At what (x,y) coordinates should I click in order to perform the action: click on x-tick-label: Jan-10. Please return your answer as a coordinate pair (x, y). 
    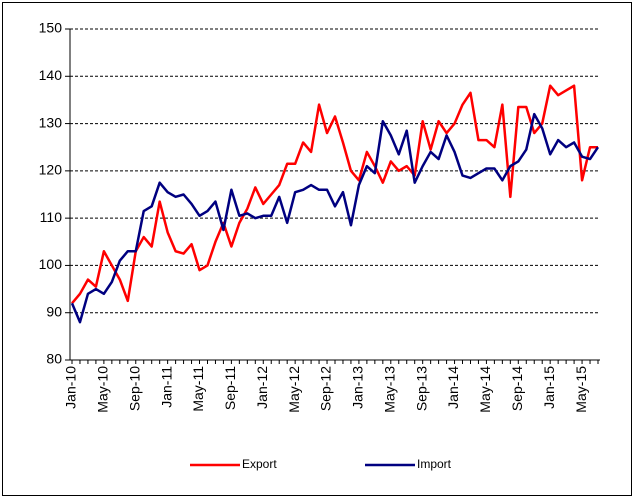
    Looking at the image, I should click on (71, 387).